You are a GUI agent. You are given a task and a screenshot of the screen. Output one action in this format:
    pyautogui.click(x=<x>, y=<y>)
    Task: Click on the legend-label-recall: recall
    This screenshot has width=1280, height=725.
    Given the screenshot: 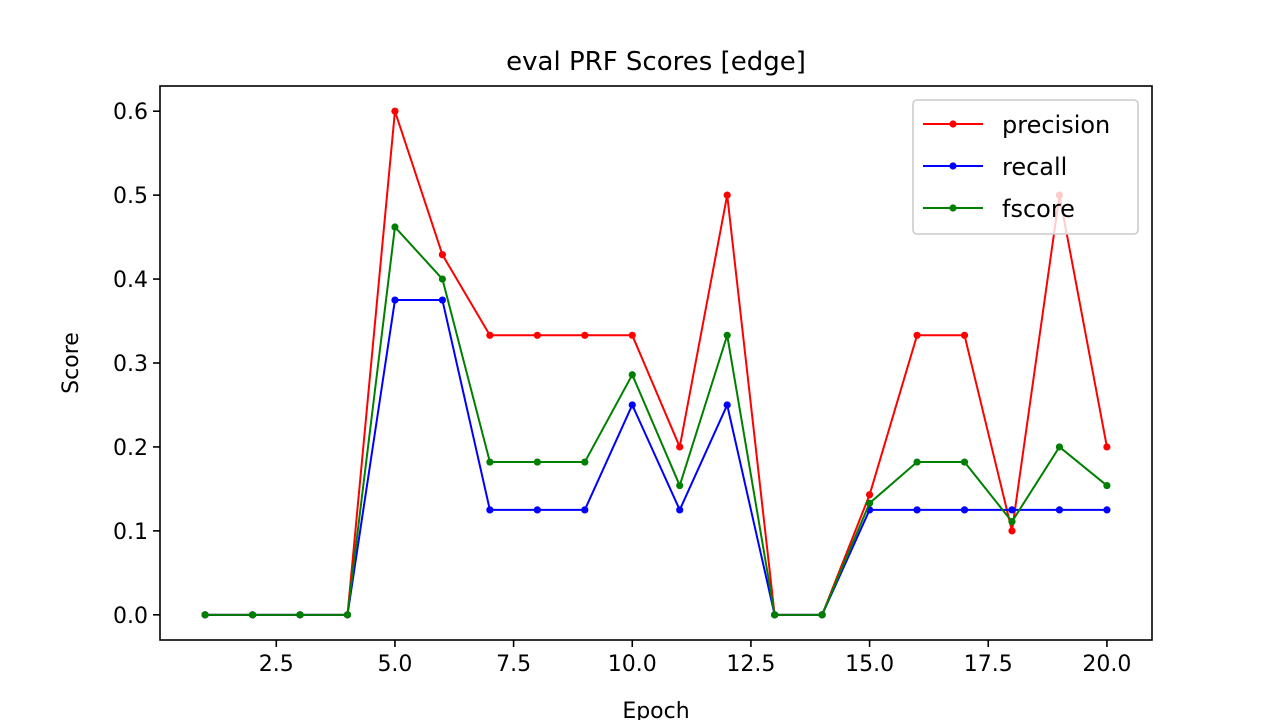 What is the action you would take?
    pyautogui.click(x=1034, y=167)
    